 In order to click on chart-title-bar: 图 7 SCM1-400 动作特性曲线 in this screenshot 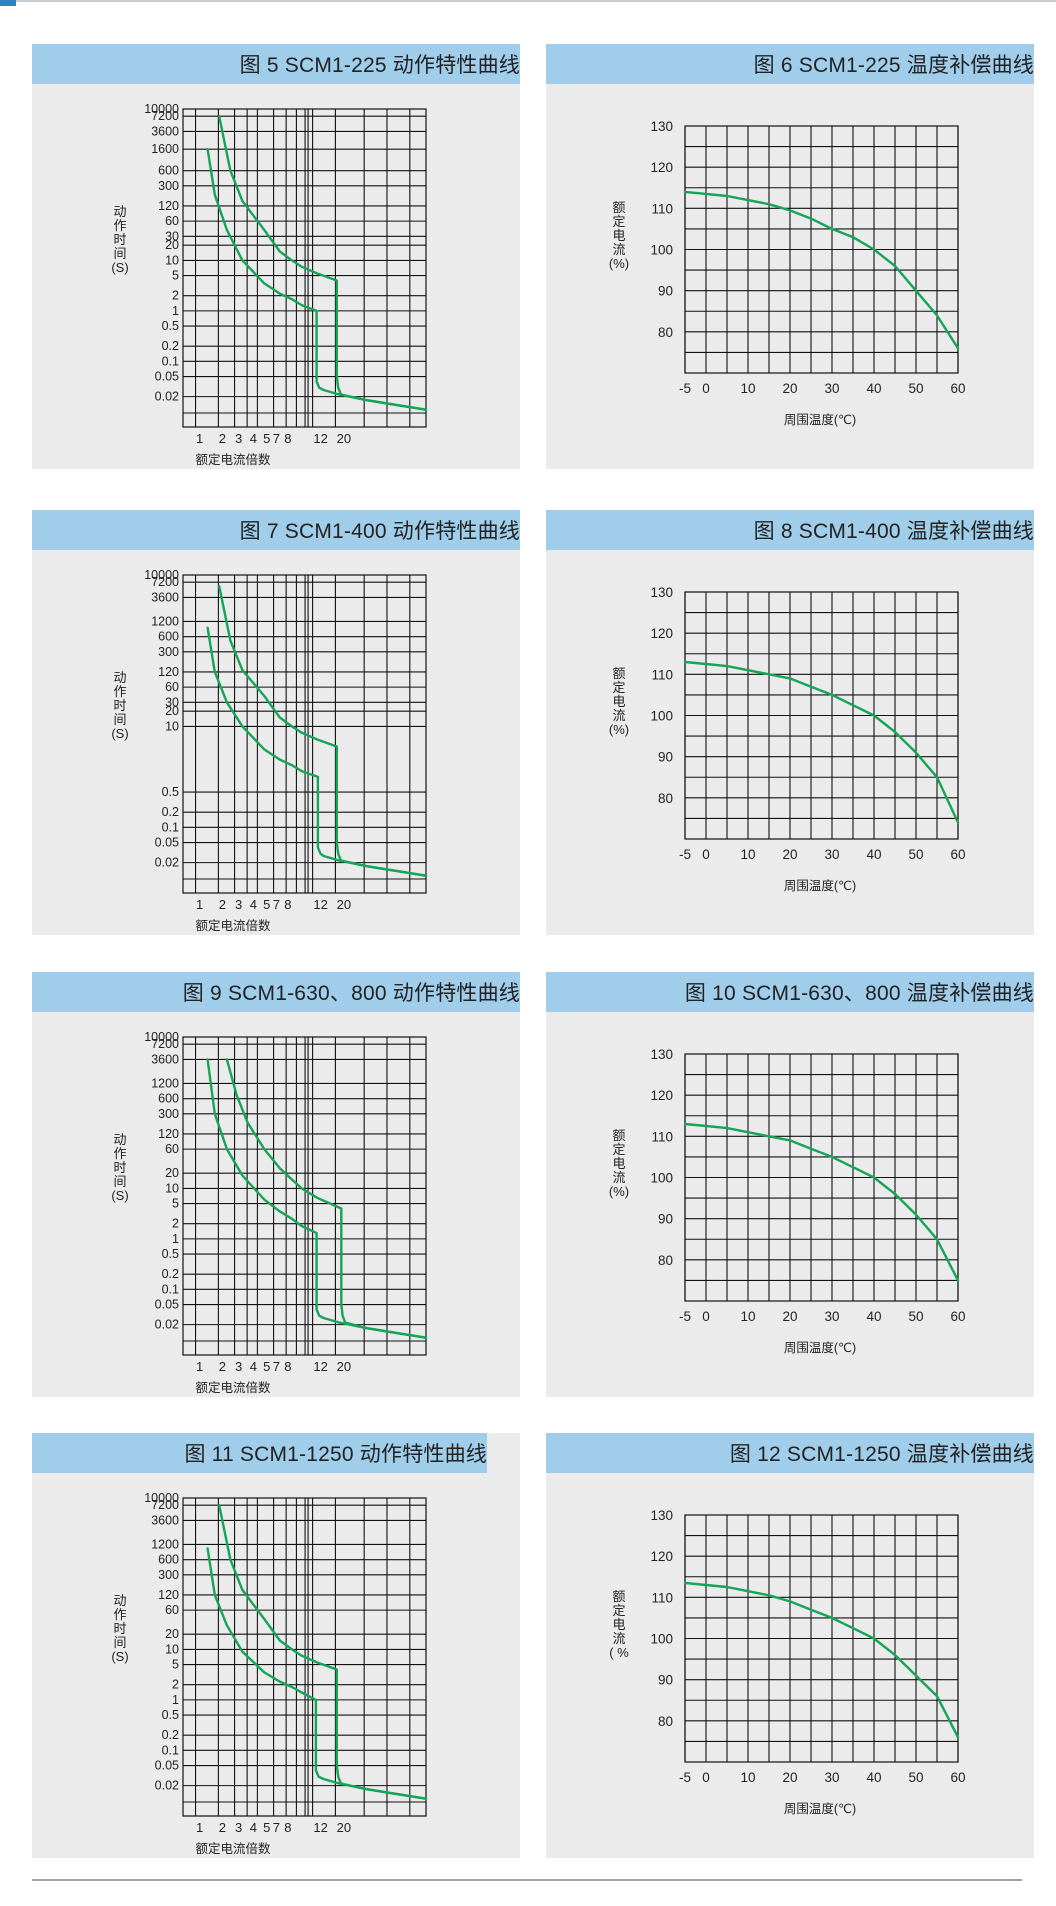, I will do `click(276, 530)`.